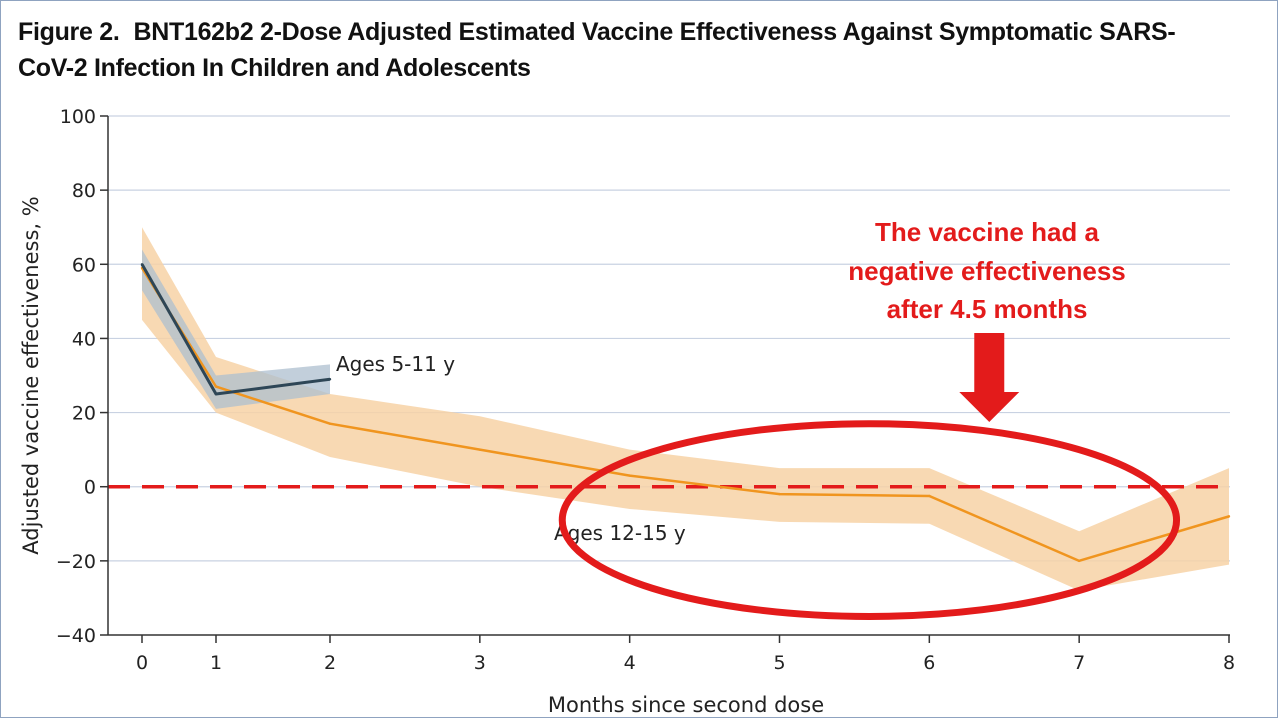  What do you see at coordinates (84, 191) in the screenshot?
I see `y-tick-label-80: 80` at bounding box center [84, 191].